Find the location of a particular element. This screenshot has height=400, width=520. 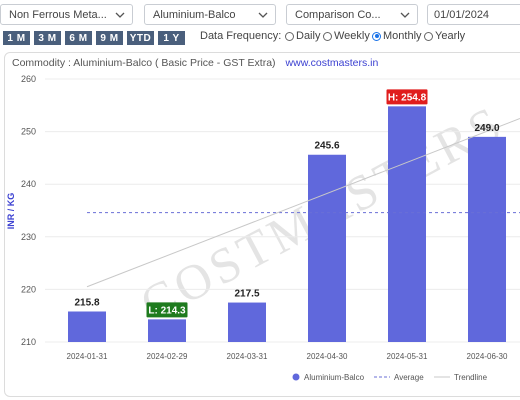

frequency-radio-daily: Daily is located at coordinates (302, 36).